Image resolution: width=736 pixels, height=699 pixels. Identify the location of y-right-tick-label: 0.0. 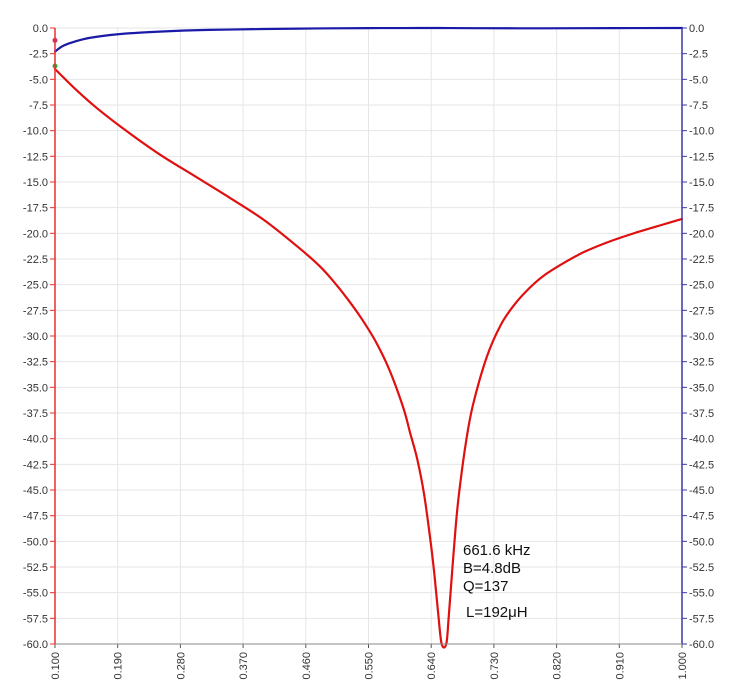
(696, 29).